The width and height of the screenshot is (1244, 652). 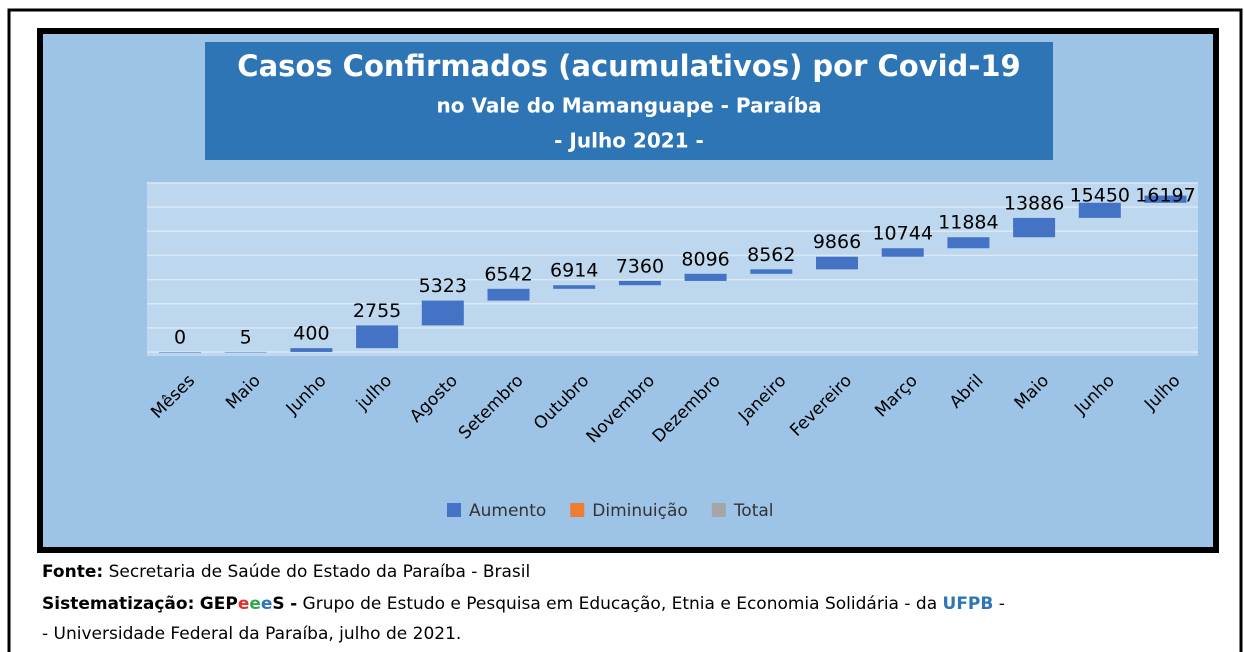 I want to click on chart-subtitle: no Vale do Mamanguape - Paraíba, so click(x=629, y=106).